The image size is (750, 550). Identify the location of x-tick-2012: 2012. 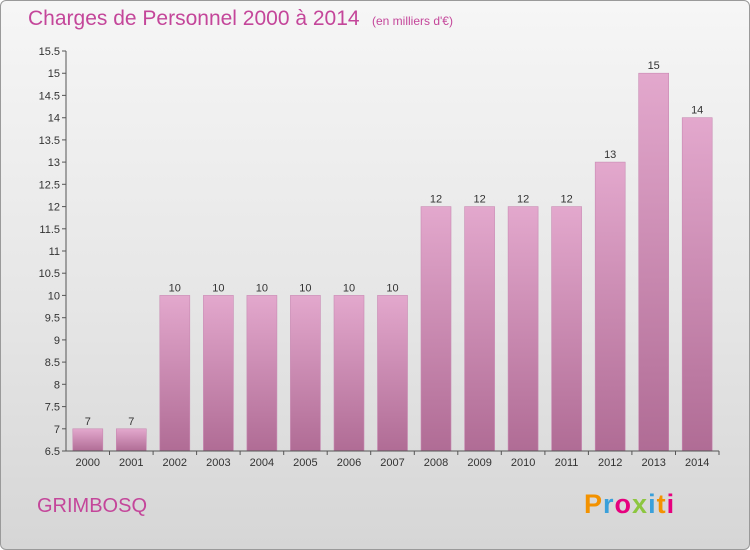
(610, 463).